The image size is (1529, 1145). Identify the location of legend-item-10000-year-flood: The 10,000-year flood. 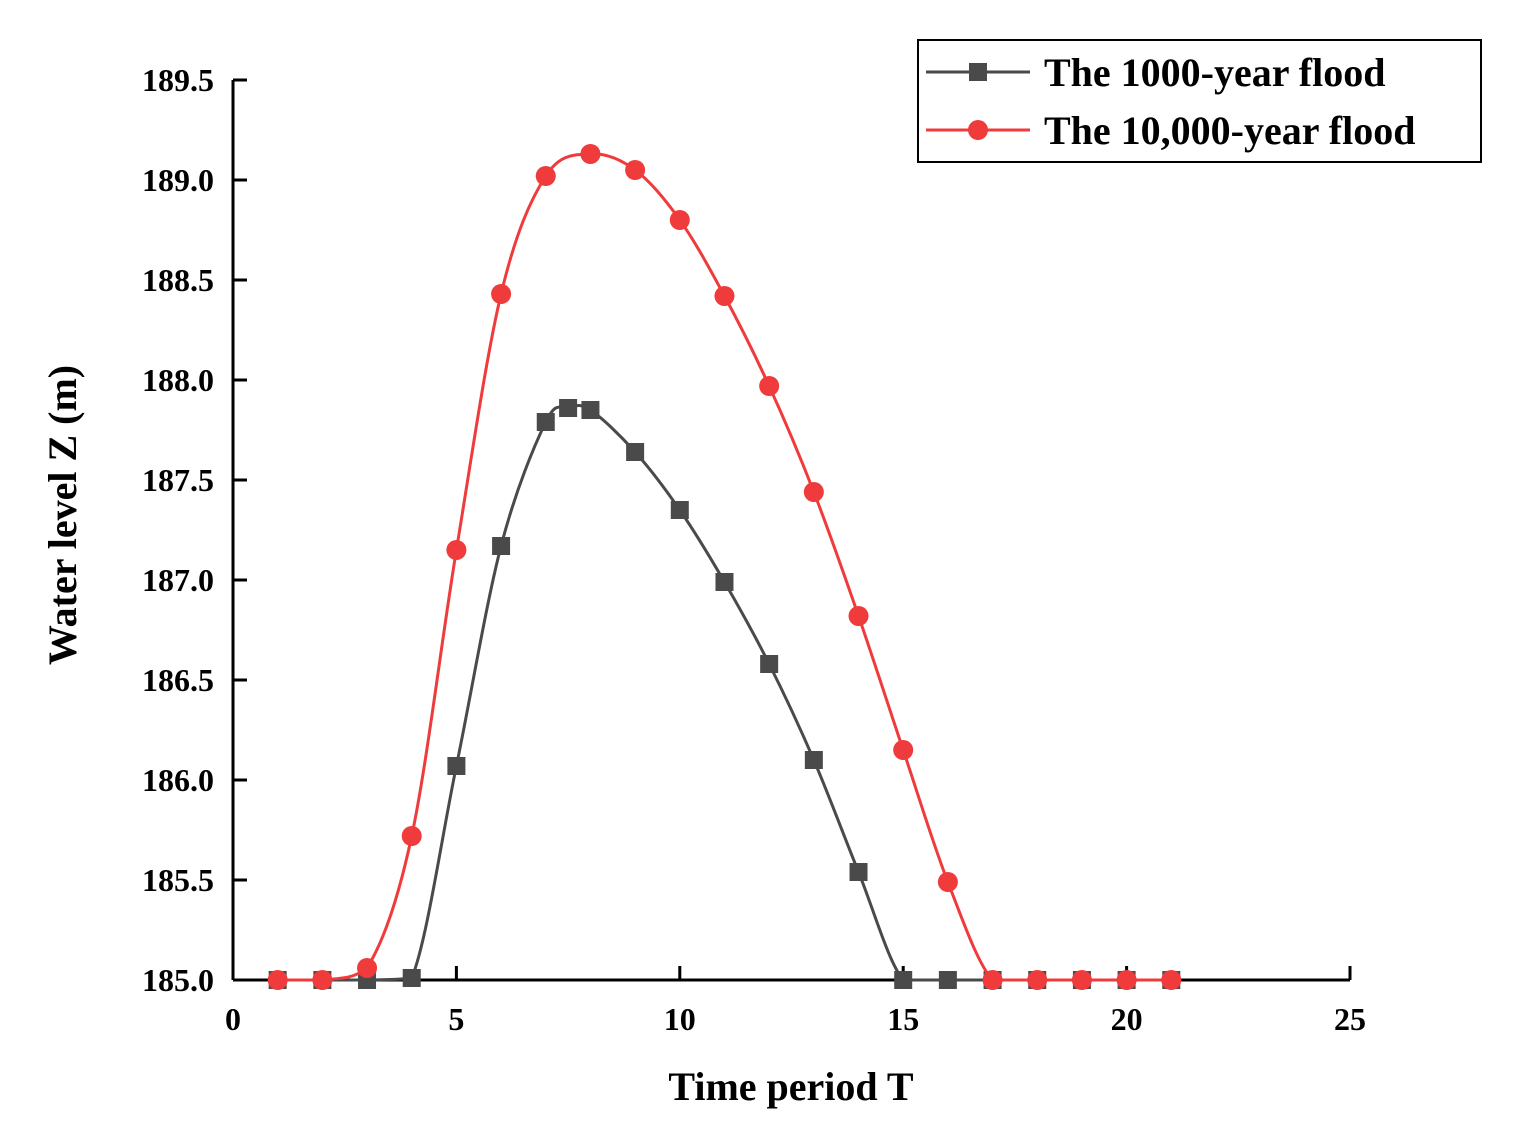
(1170, 130).